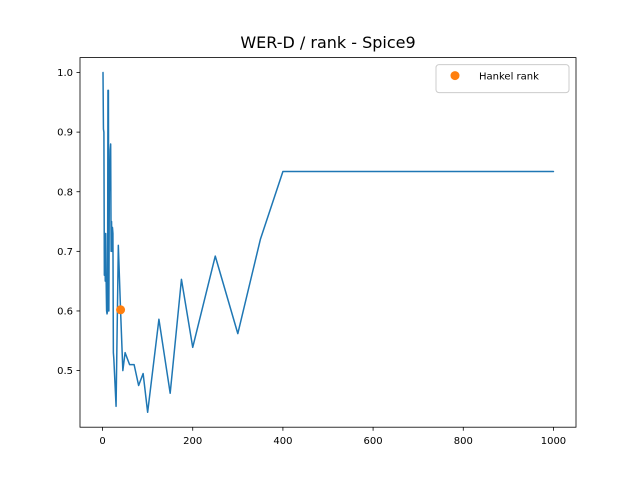  What do you see at coordinates (282, 441) in the screenshot?
I see `x-tick-label: 400` at bounding box center [282, 441].